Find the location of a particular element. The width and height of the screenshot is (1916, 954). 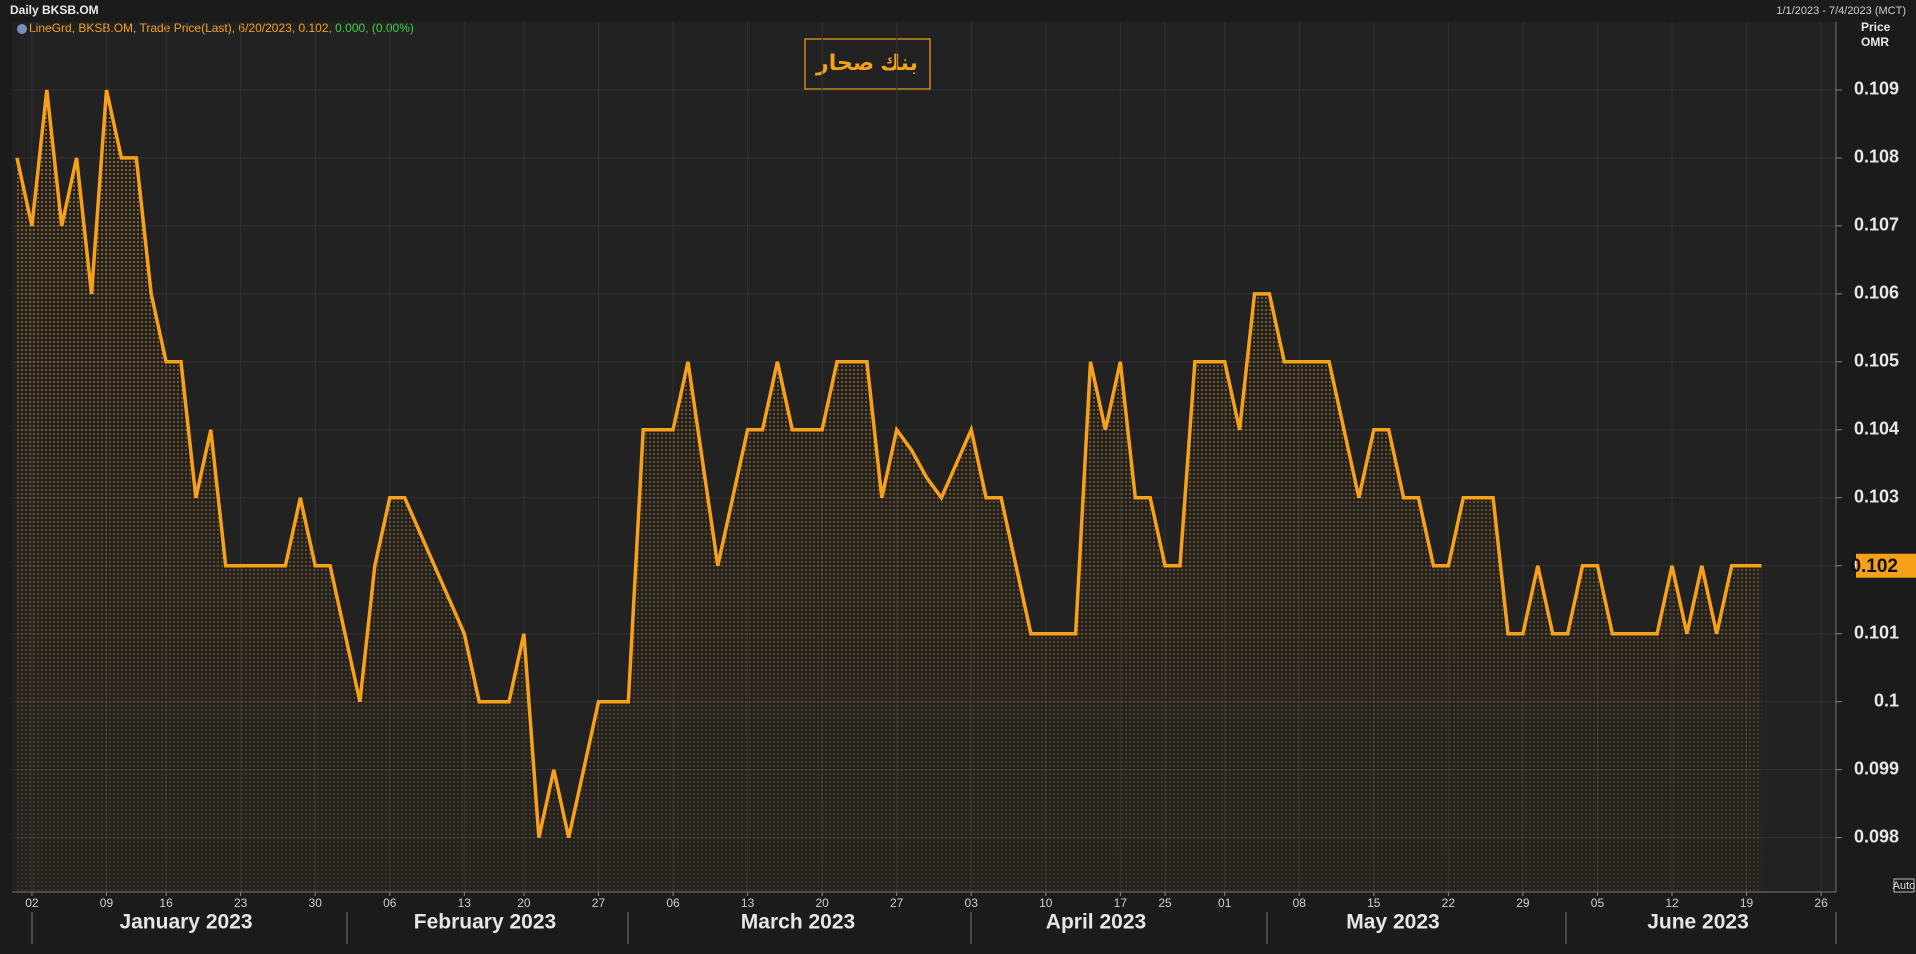

x-tick-label: 15 is located at coordinates (1374, 903).